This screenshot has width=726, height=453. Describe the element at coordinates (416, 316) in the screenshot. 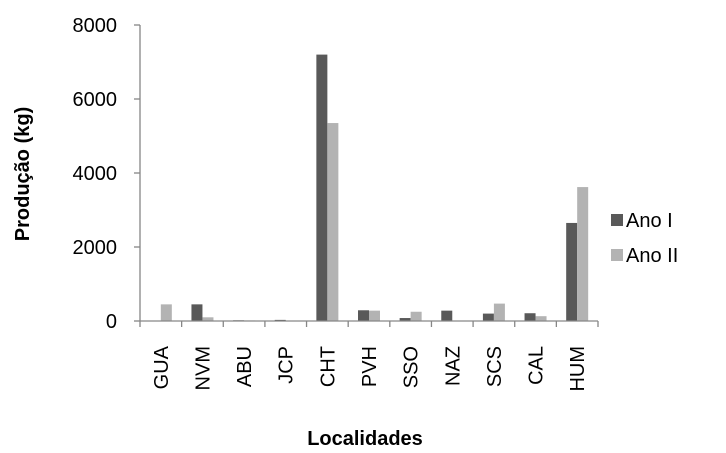

I see `bar-ano-ii-sso` at that location.